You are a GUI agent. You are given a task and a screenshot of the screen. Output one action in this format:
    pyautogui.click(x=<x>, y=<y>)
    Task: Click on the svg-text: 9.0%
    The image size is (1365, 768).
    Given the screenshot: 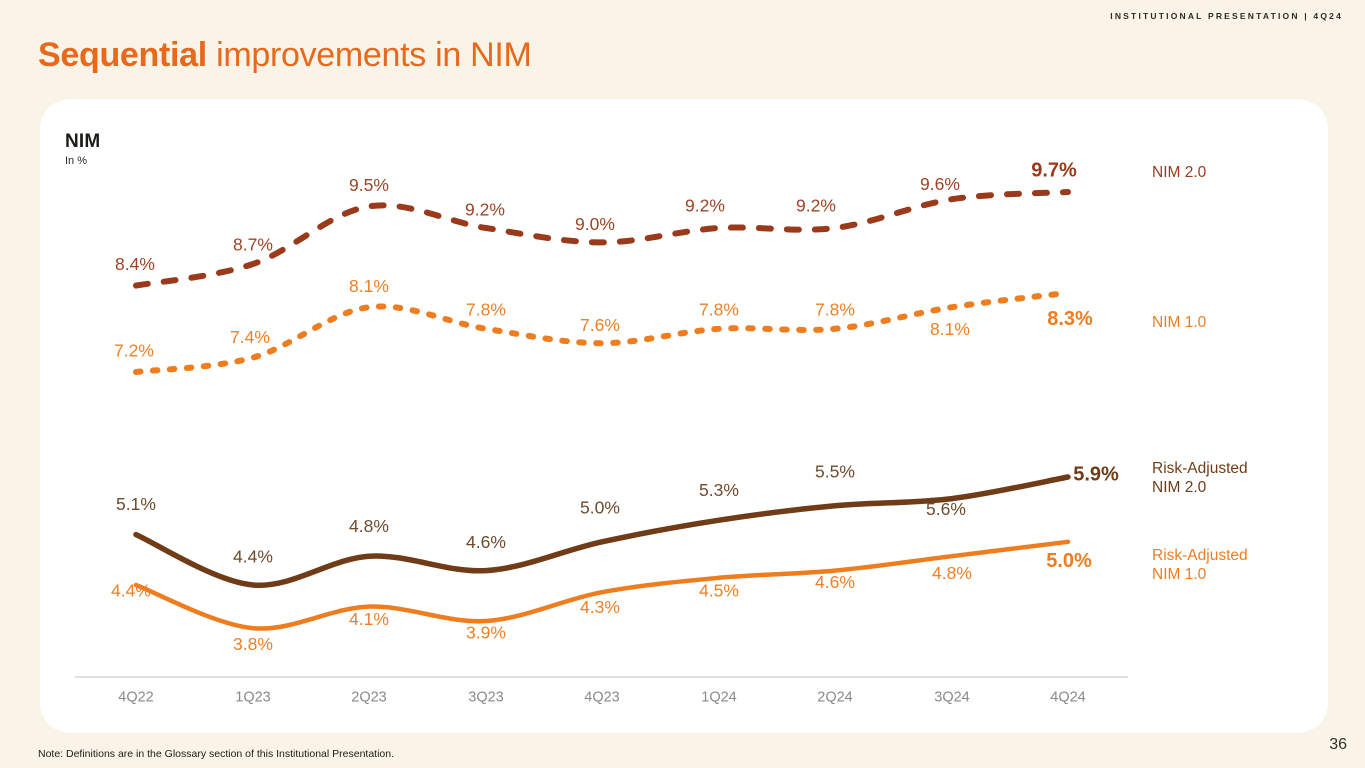 What is the action you would take?
    pyautogui.click(x=595, y=224)
    